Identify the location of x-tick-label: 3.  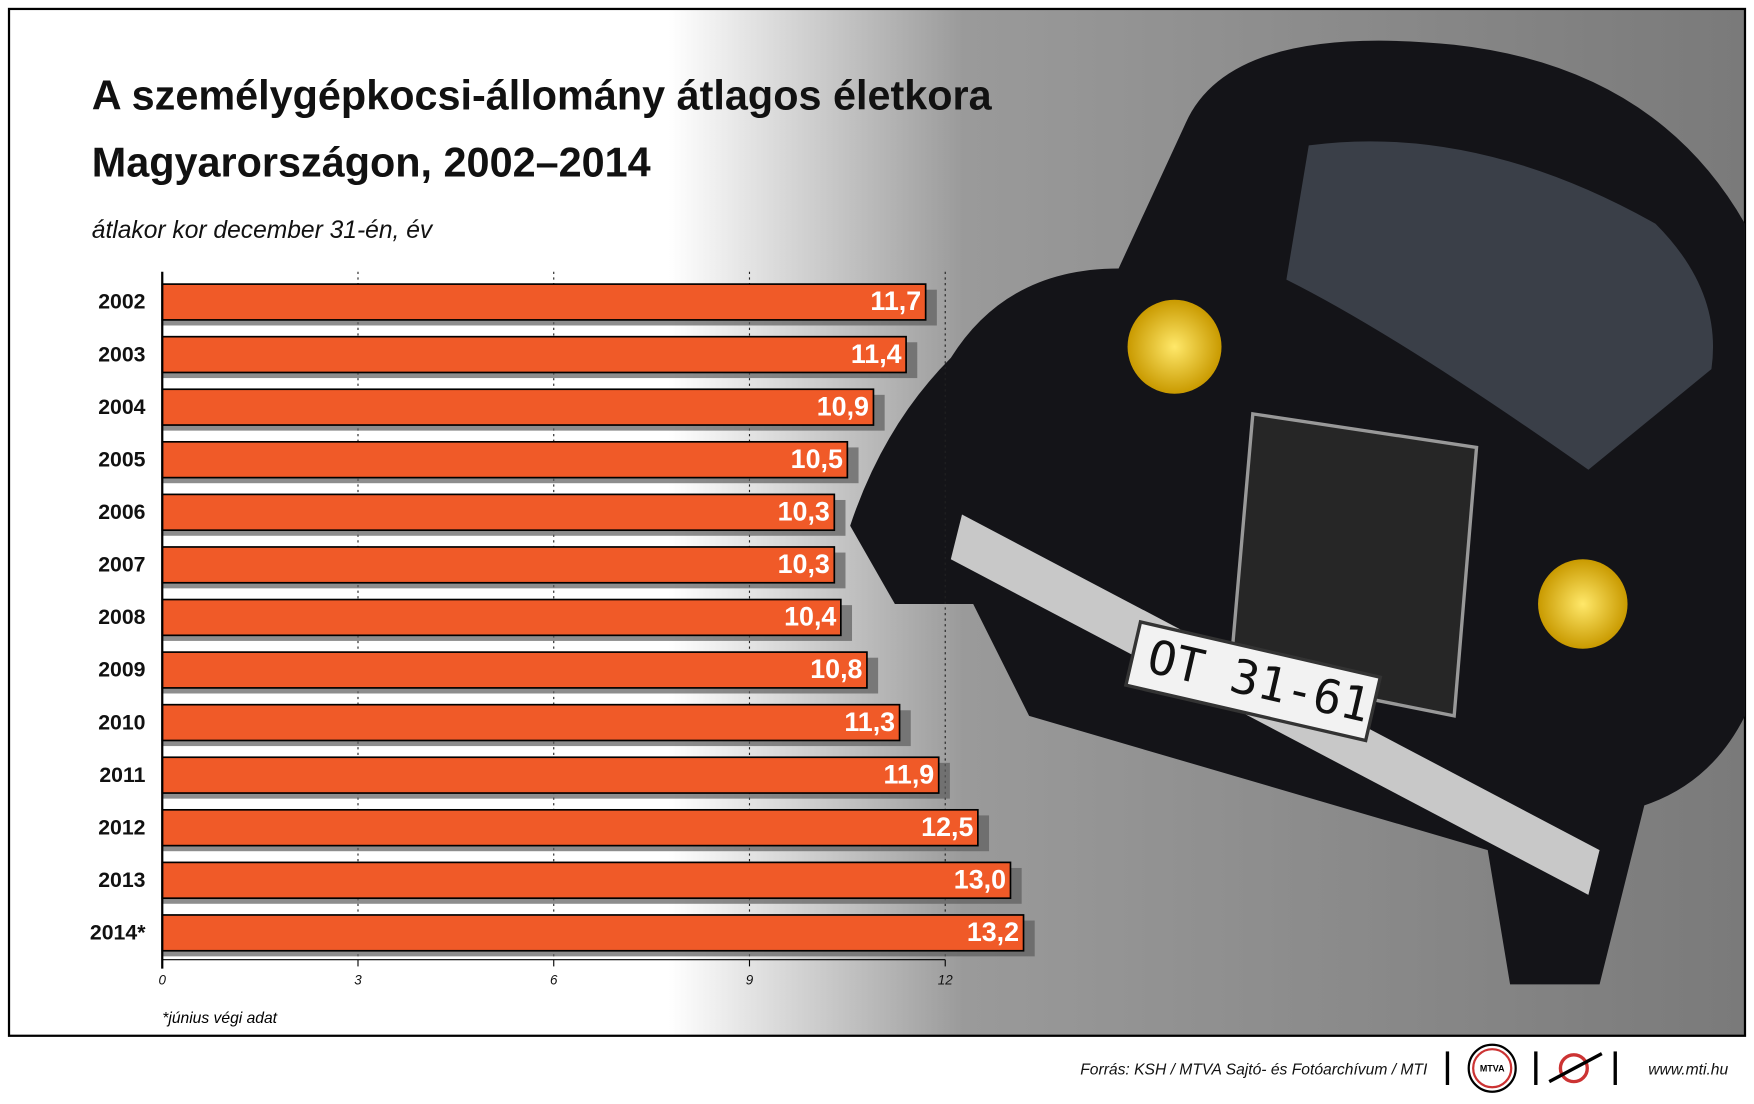
(358, 980).